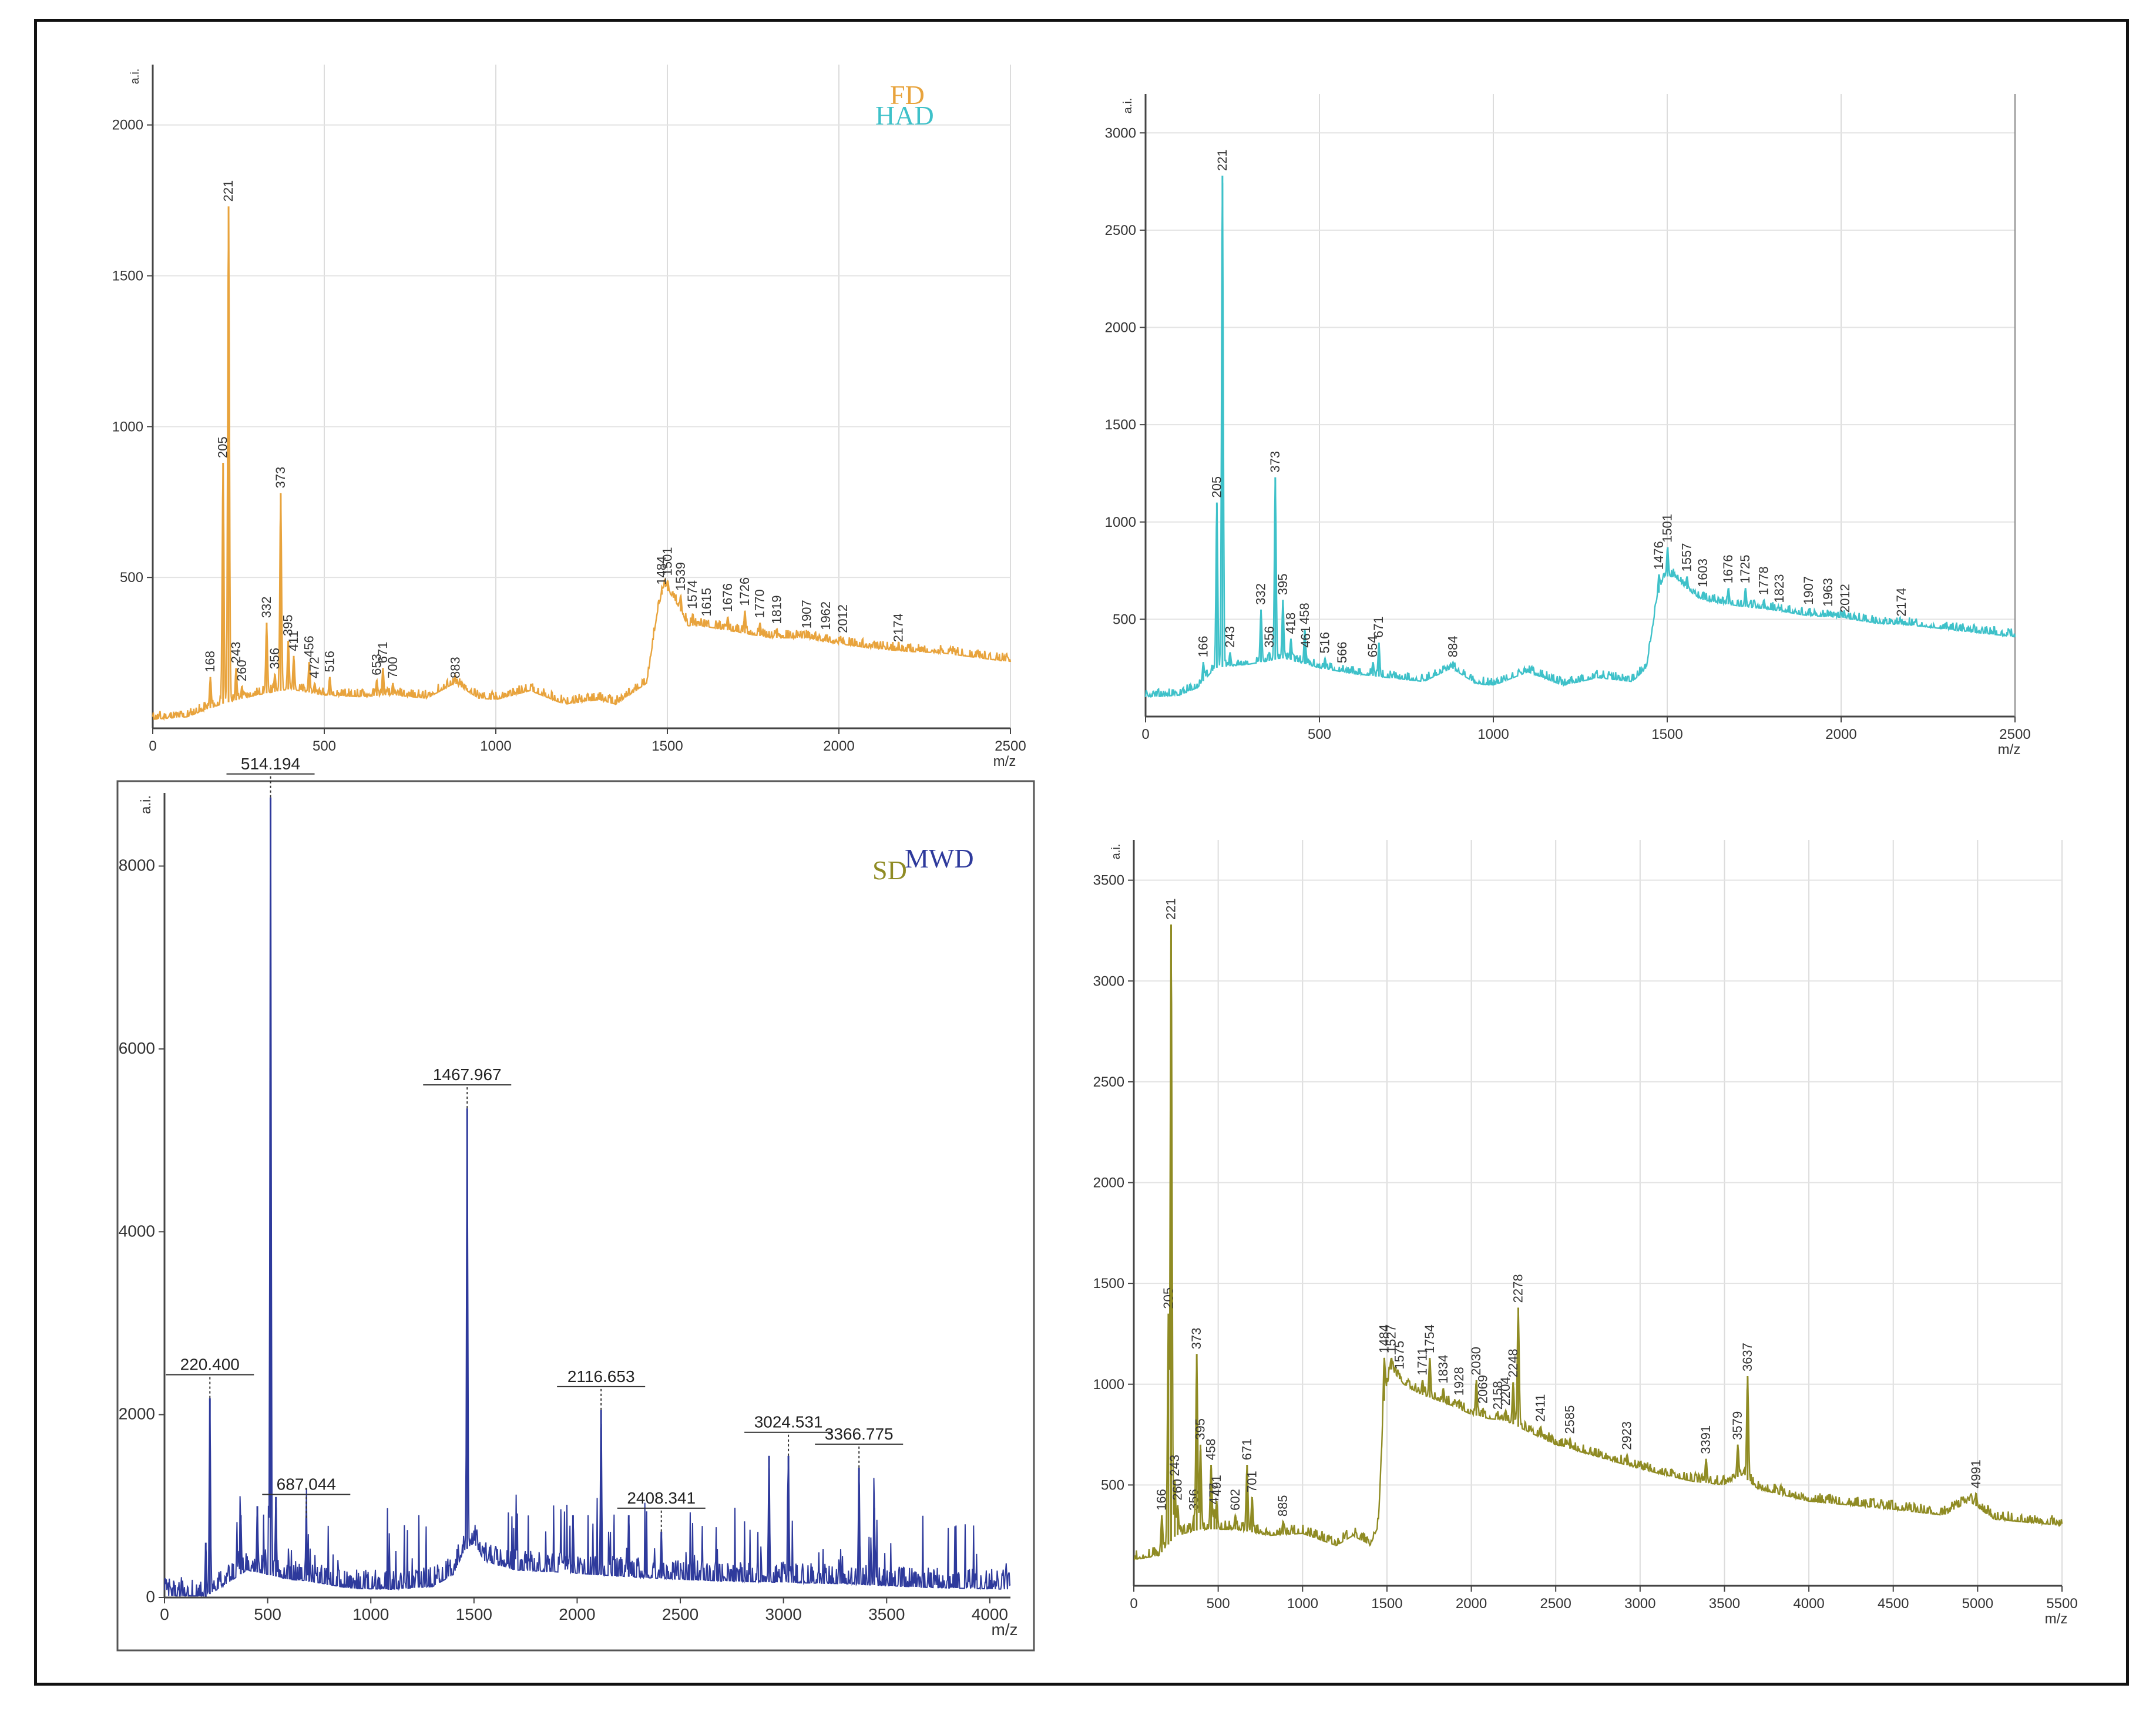 The width and height of the screenshot is (2156, 1715). What do you see at coordinates (890, 870) in the screenshot?
I see `sd-panel-label: SD` at bounding box center [890, 870].